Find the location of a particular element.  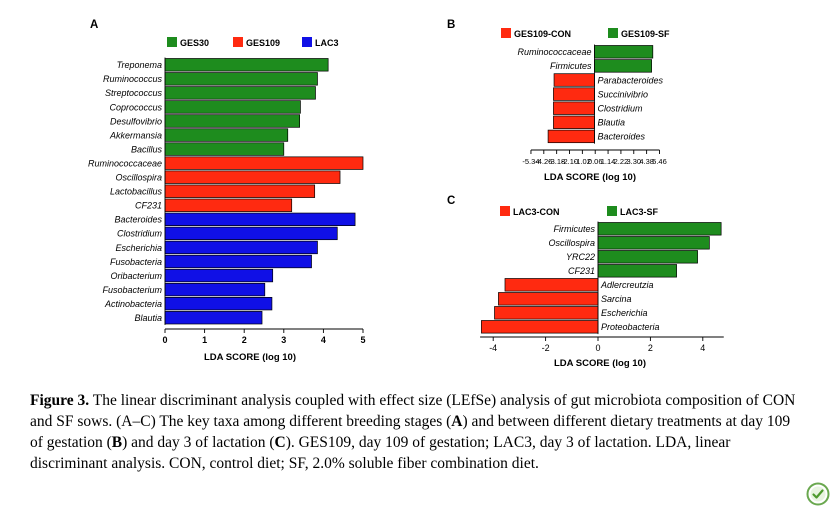

x-tick-label: 5 is located at coordinates (362, 340).